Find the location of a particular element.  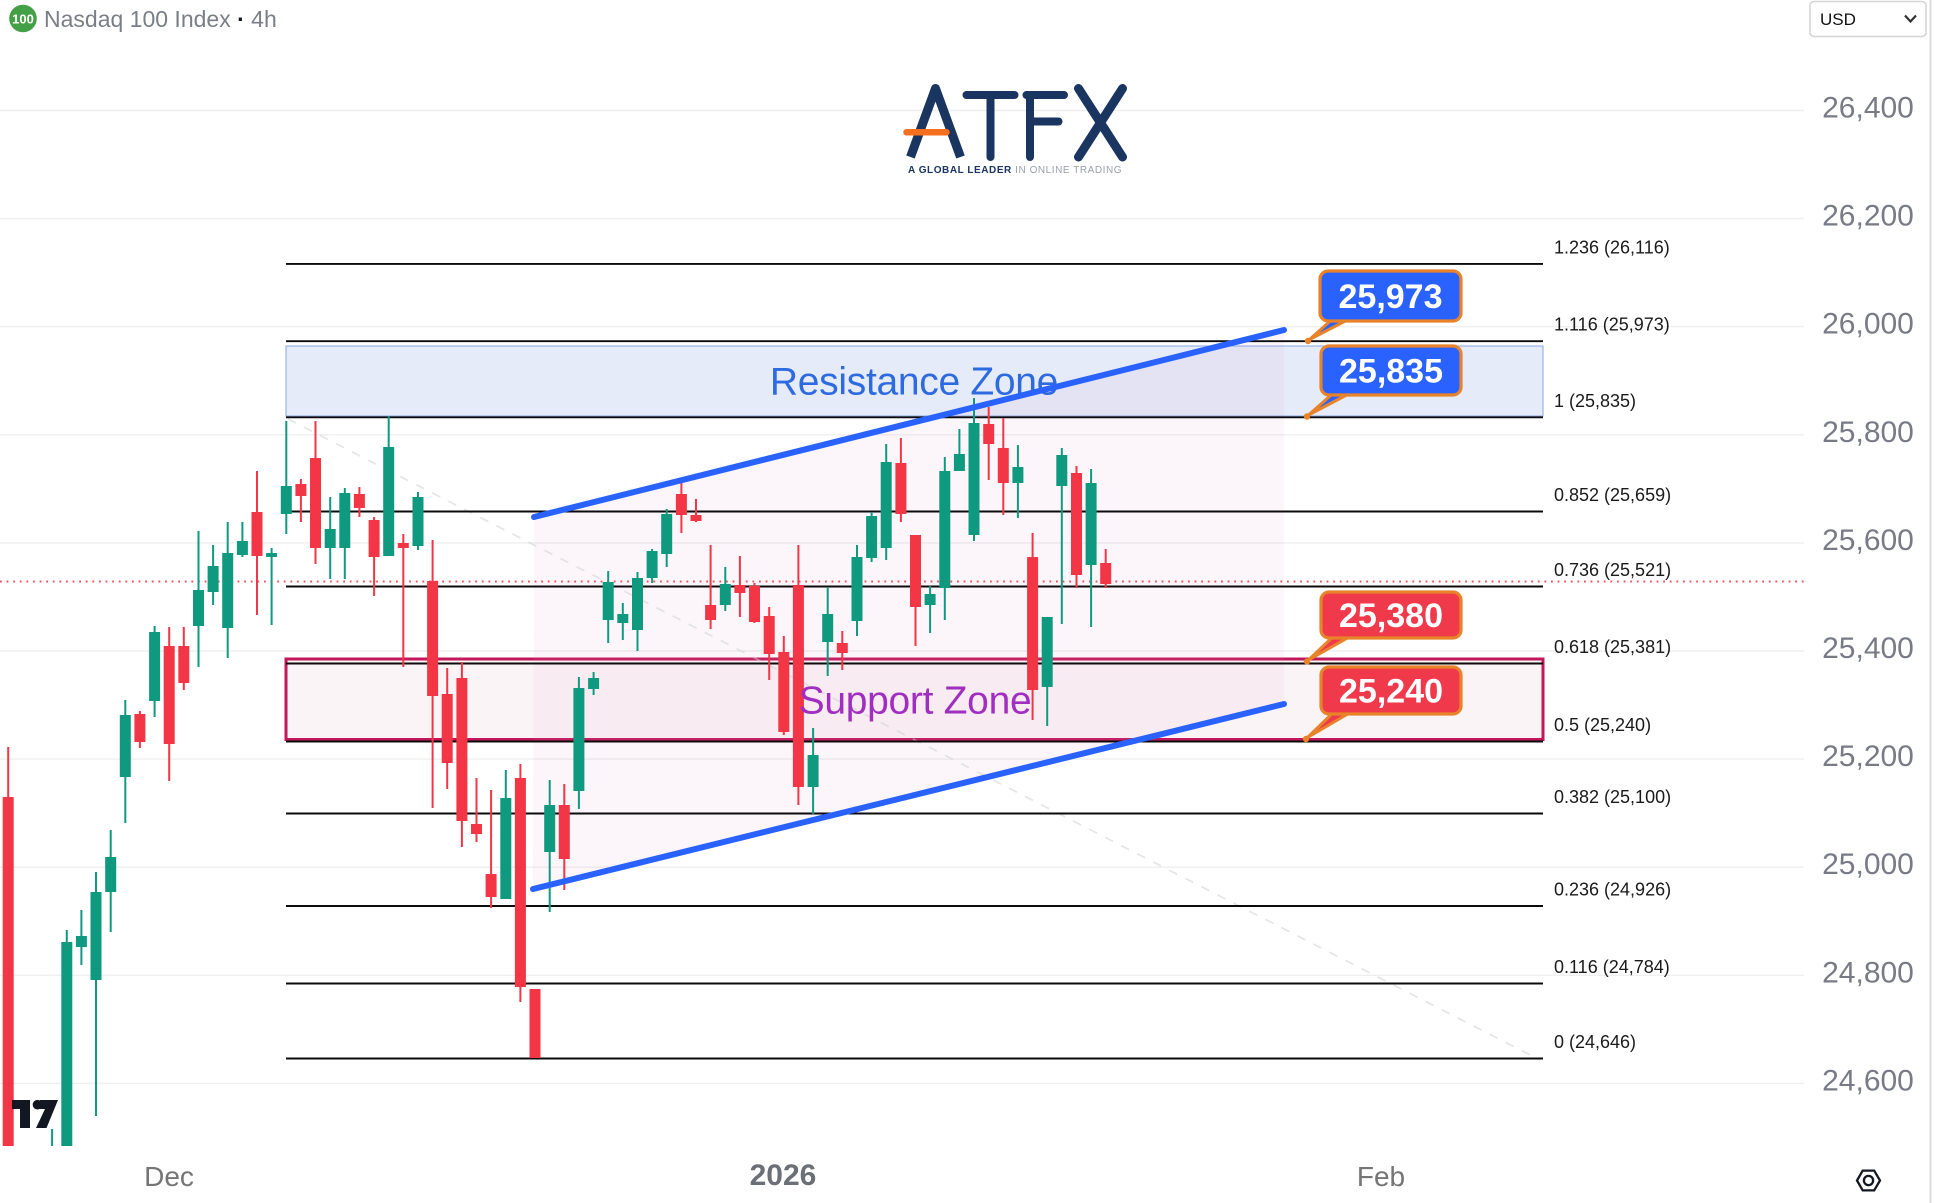

svg-text: Dec is located at coordinates (169, 1176).